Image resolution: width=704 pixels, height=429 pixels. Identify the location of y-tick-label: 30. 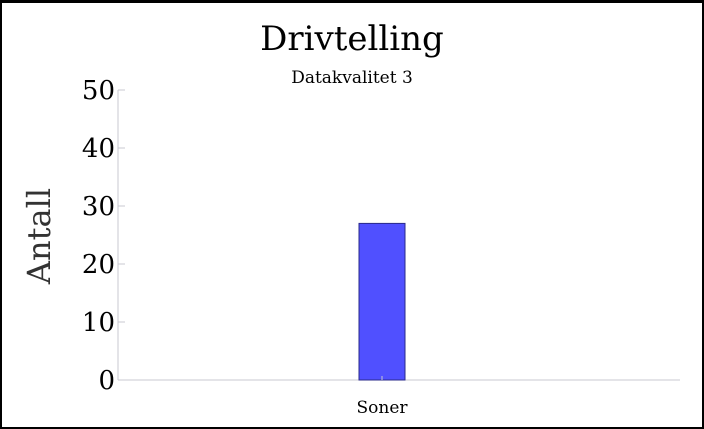
(98, 207).